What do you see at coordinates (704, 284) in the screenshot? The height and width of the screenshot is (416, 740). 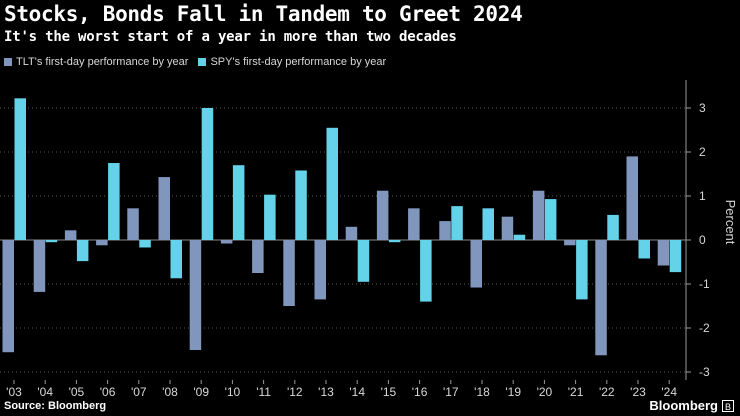 I see `y-tick-label: -1` at bounding box center [704, 284].